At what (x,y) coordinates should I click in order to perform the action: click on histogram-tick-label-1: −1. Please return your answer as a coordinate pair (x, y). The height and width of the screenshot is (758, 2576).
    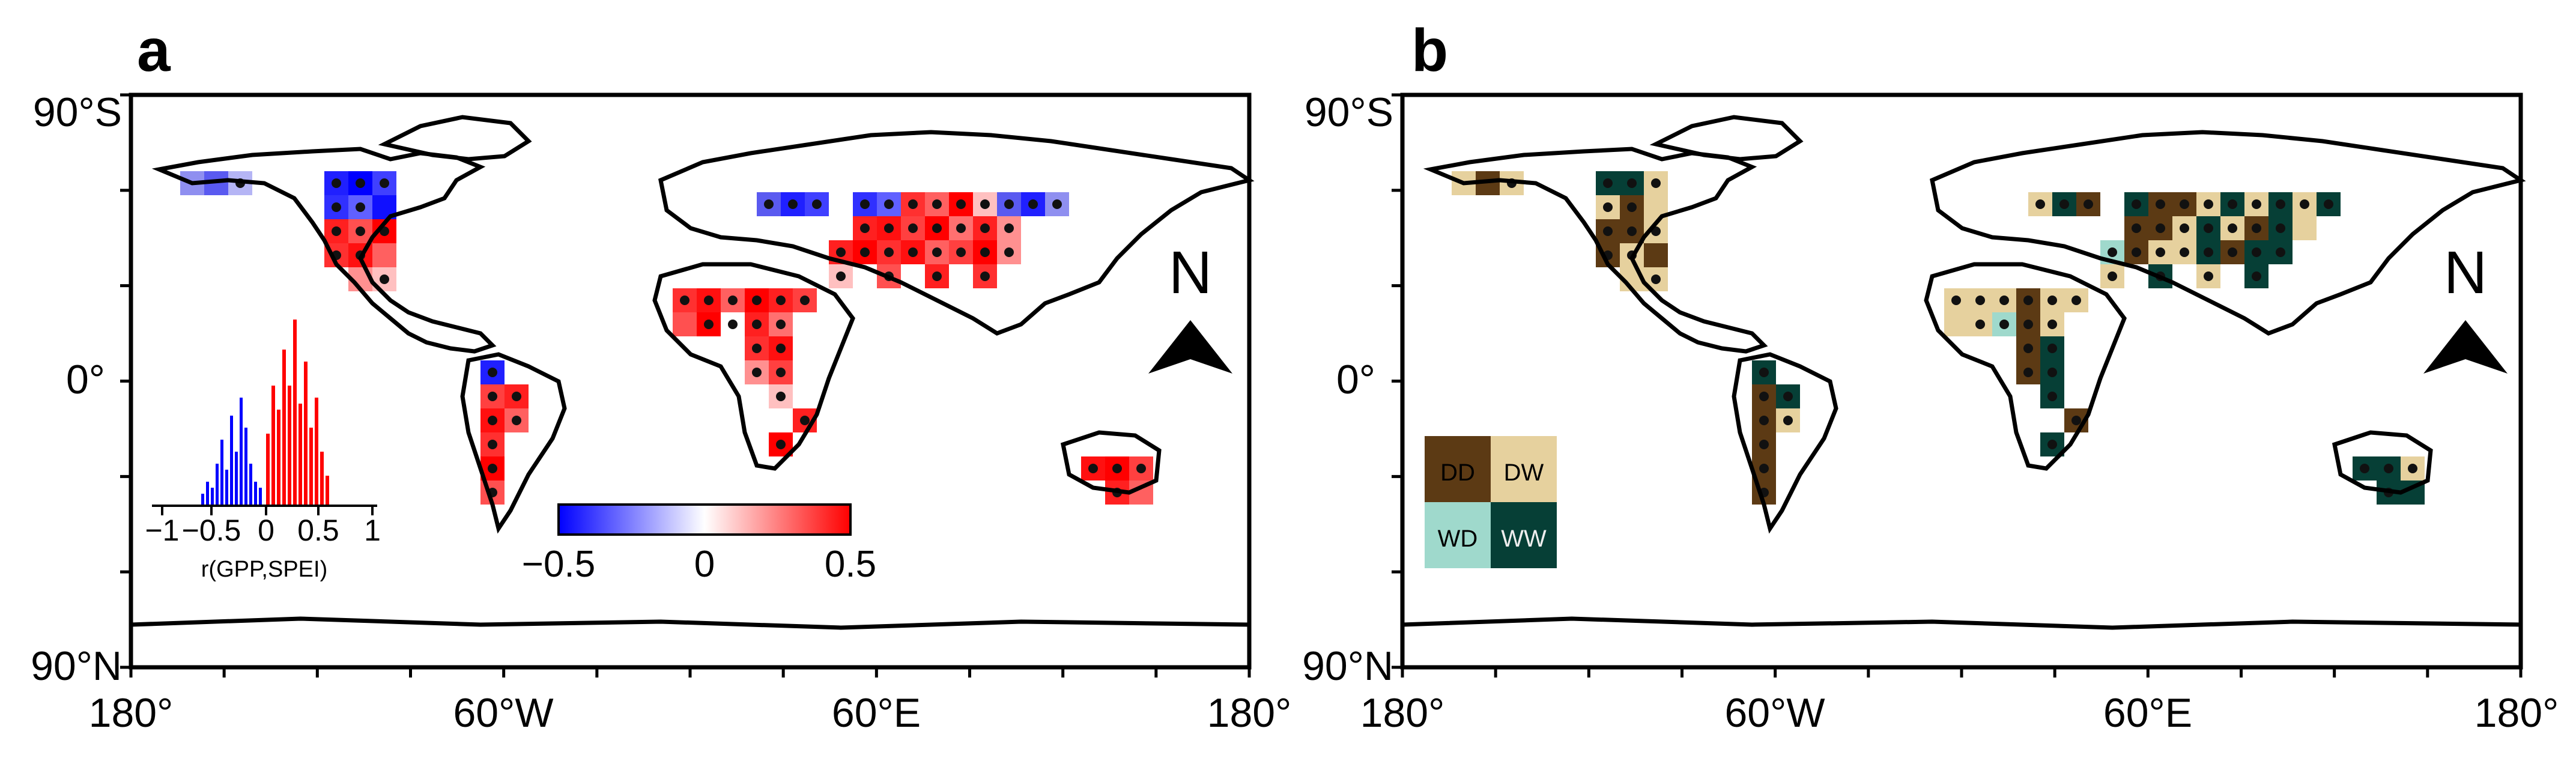
    Looking at the image, I should click on (162, 530).